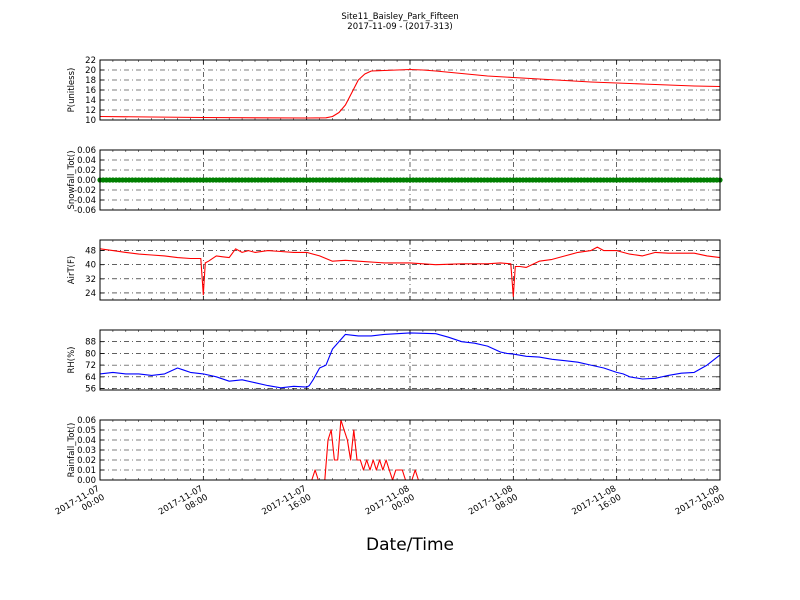 This screenshot has width=800, height=600. What do you see at coordinates (86, 431) in the screenshot?
I see `y-tick-label: 0.05` at bounding box center [86, 431].